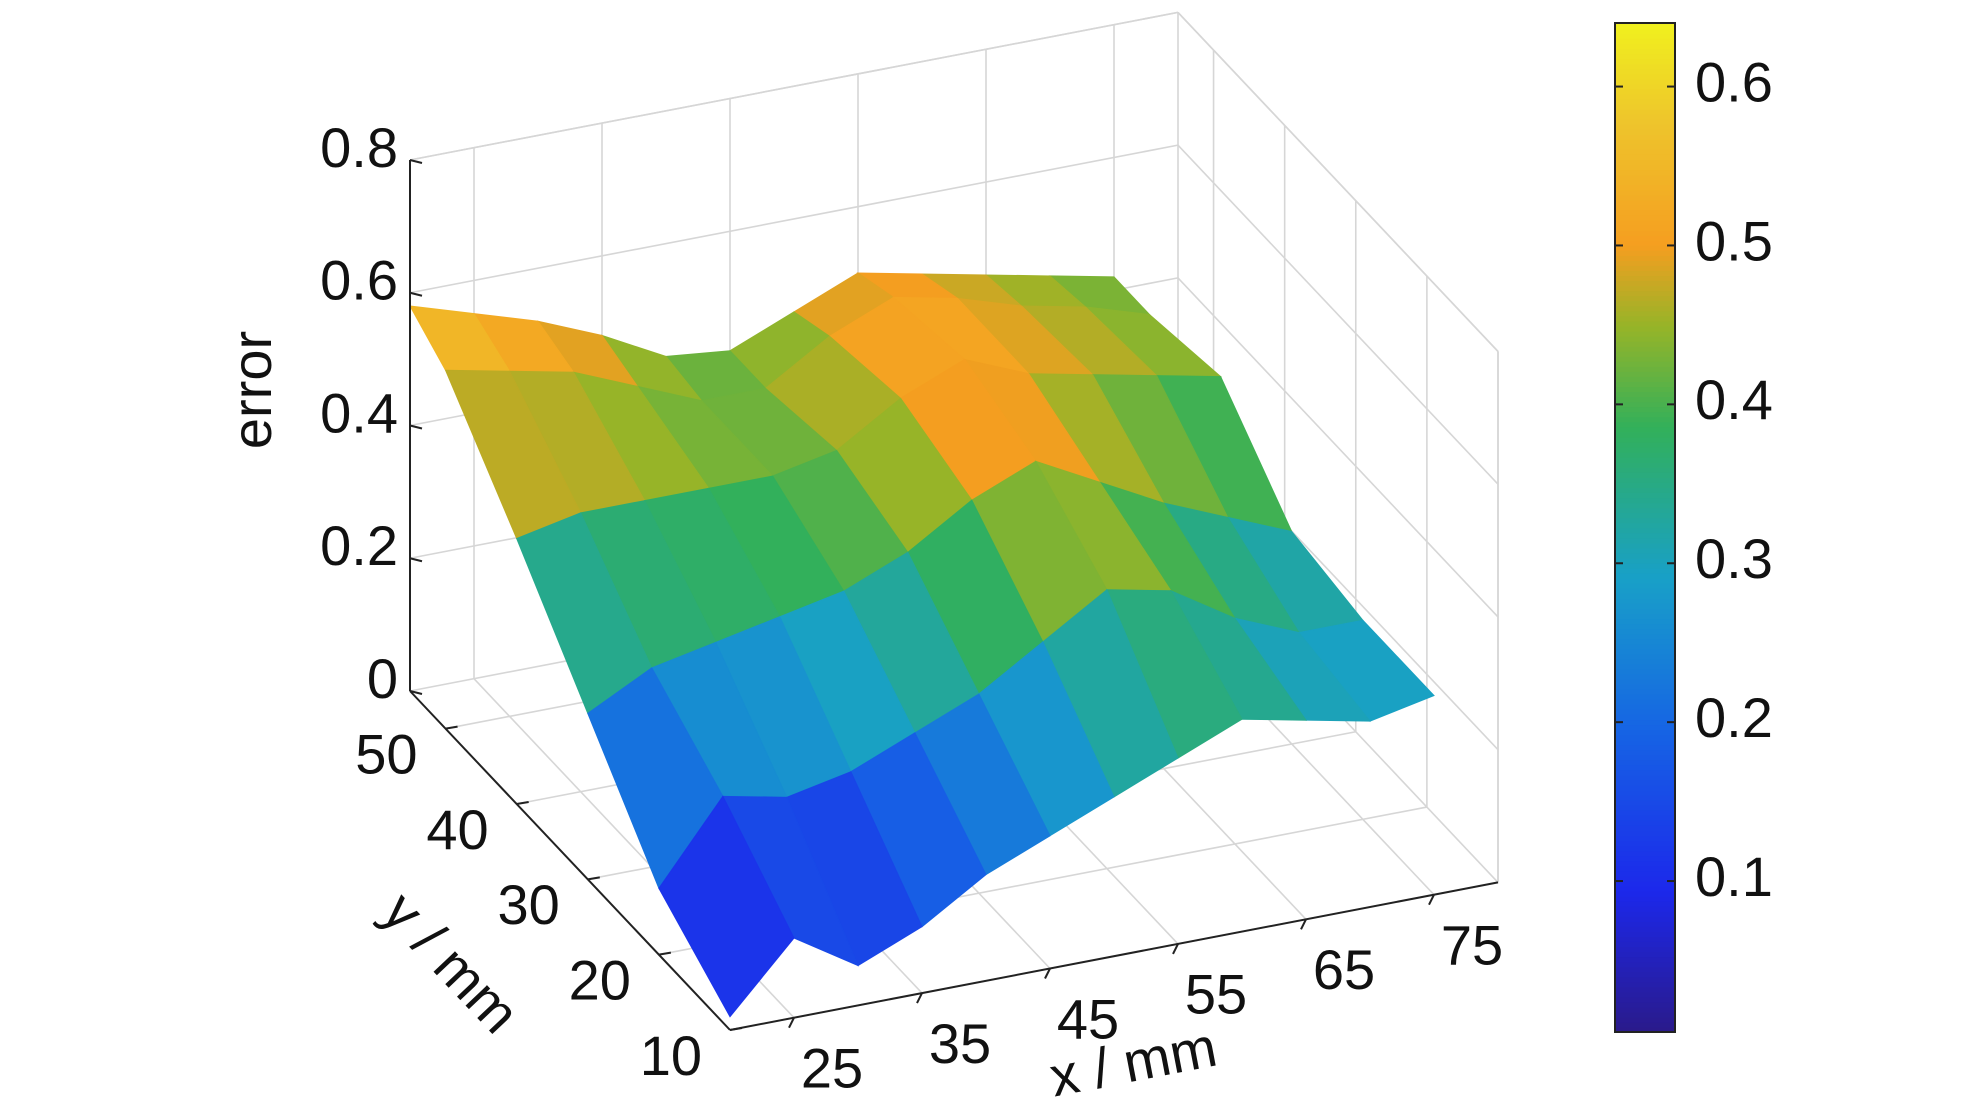 The width and height of the screenshot is (1984, 1110). I want to click on colorbar-tick-label: 0.3, so click(1734, 558).